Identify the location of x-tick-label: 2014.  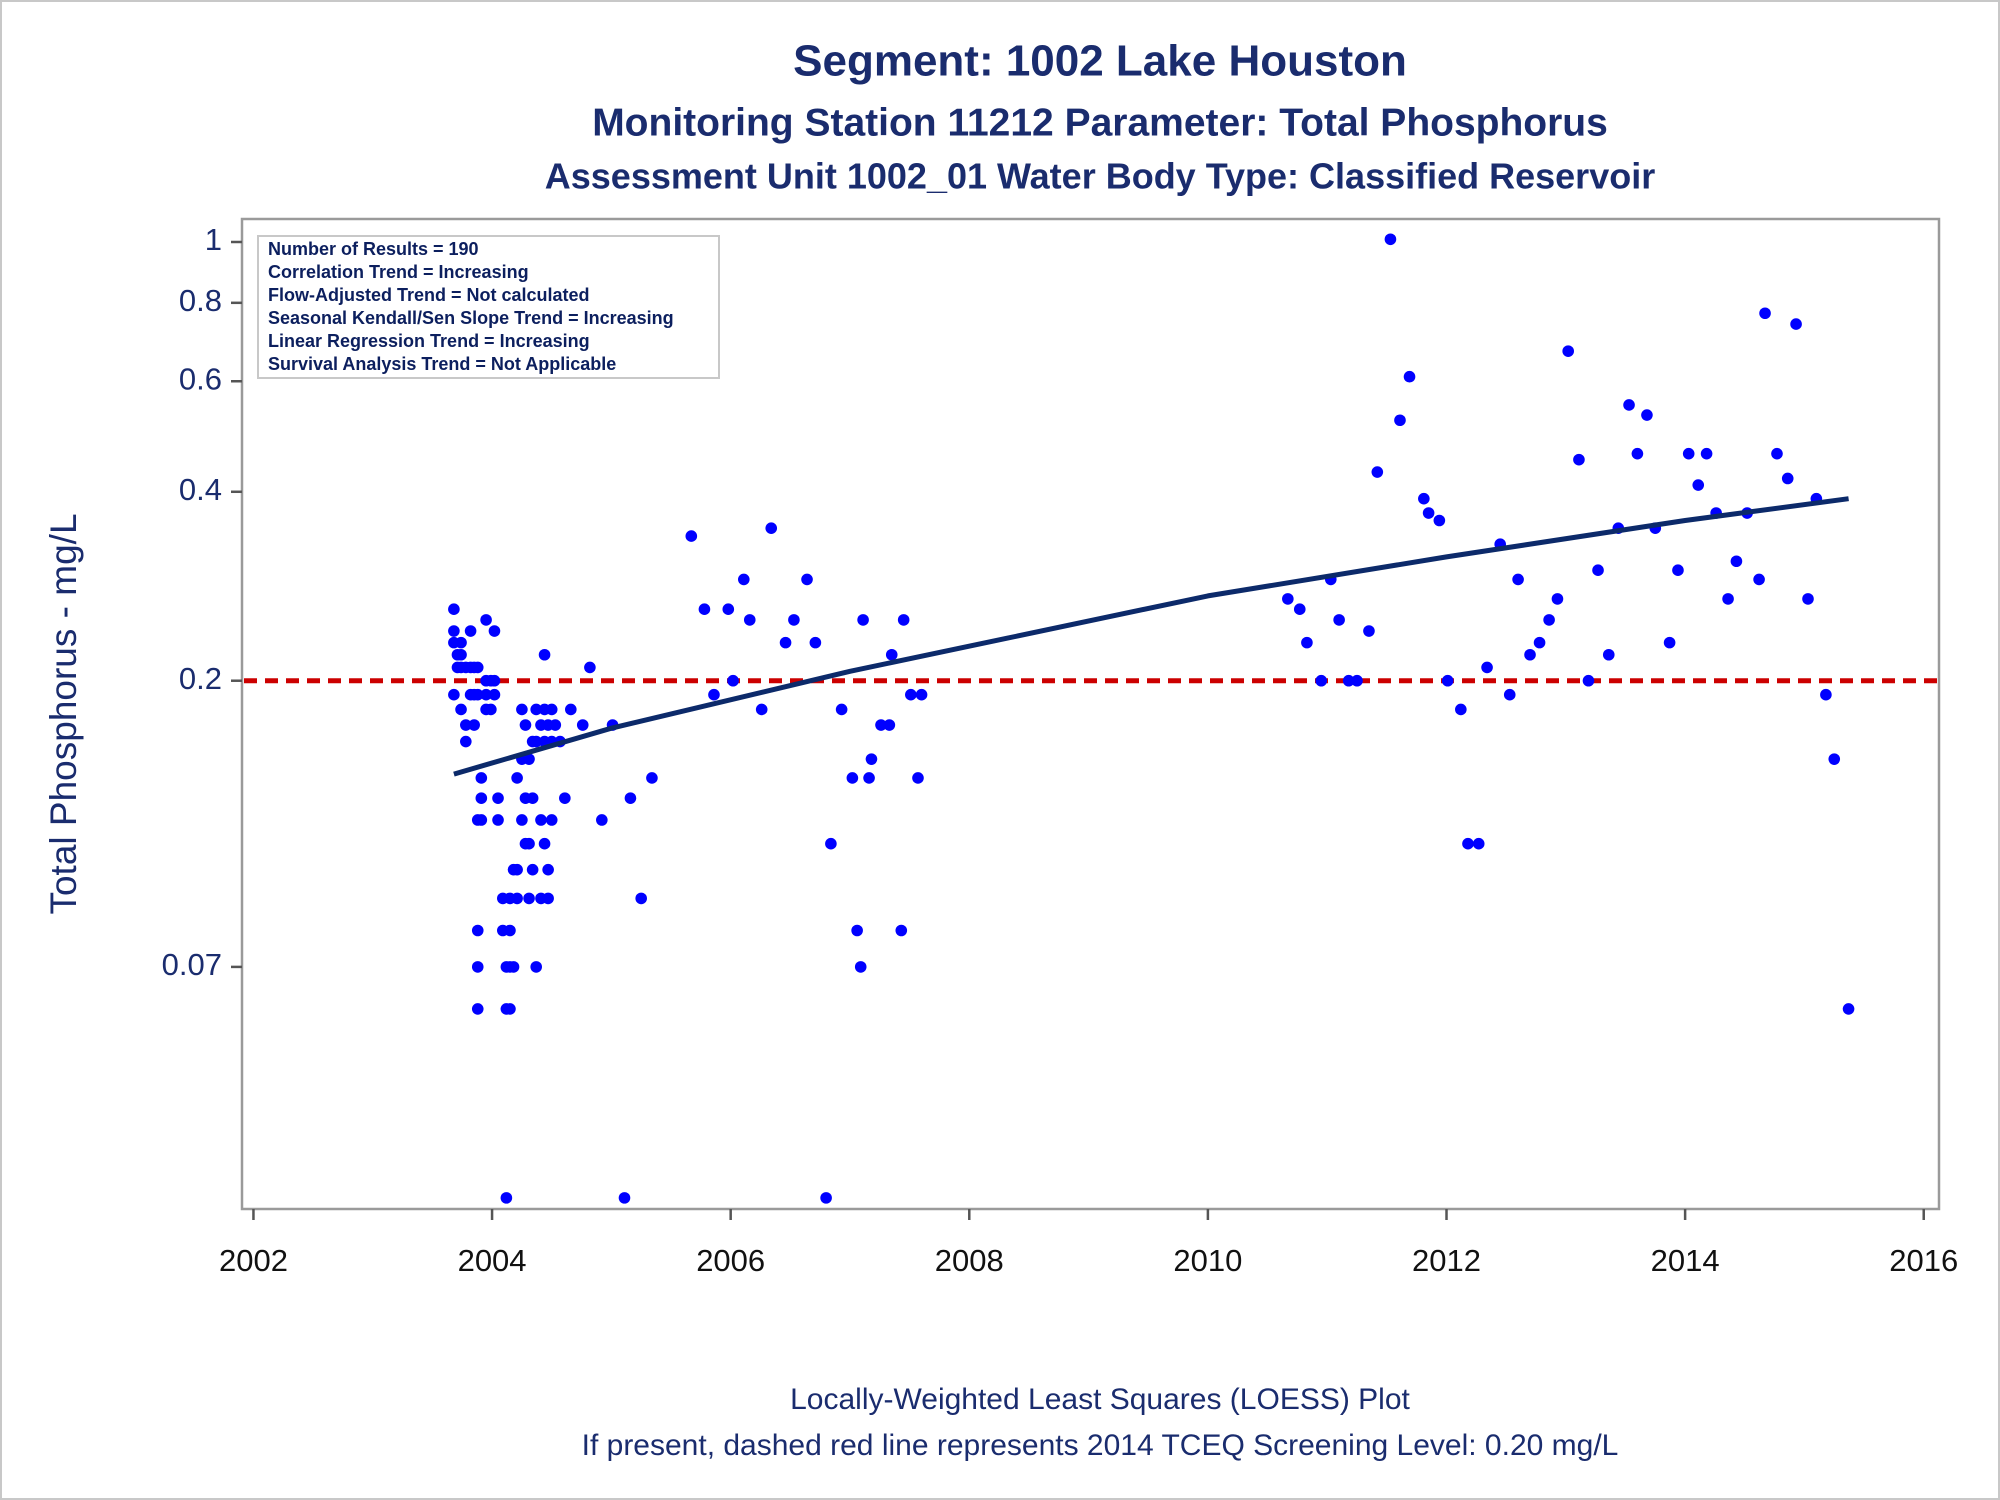
(1685, 1260).